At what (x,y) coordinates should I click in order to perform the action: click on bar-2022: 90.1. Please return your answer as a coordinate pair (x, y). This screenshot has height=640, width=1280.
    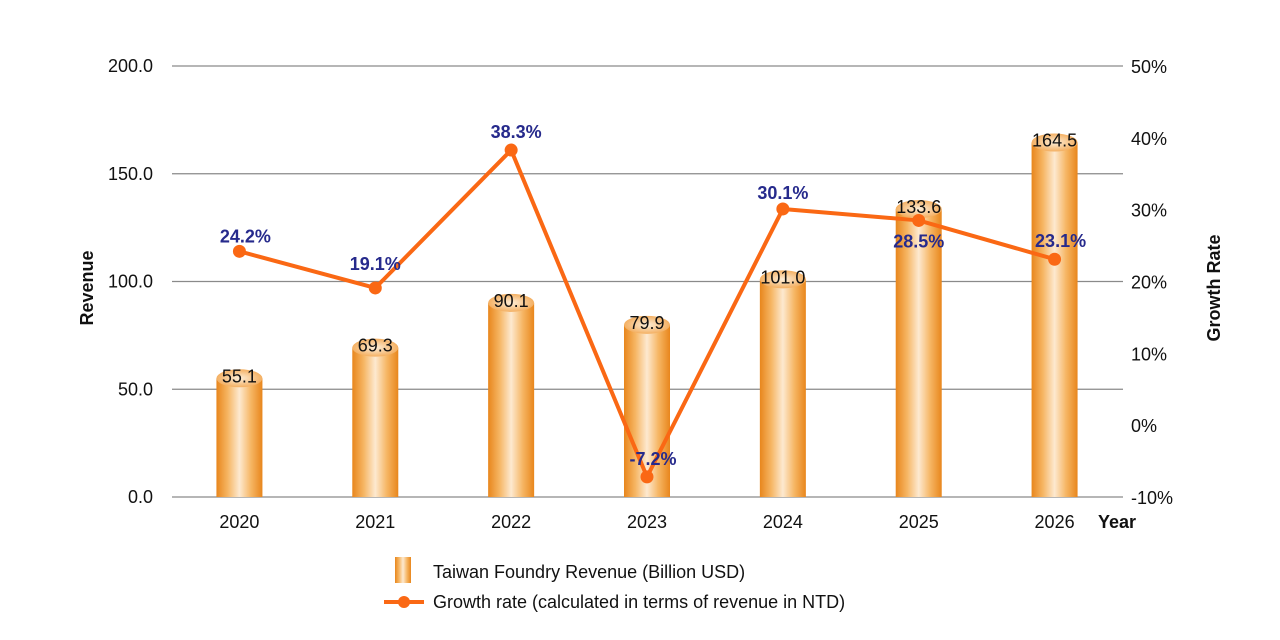
    Looking at the image, I should click on (511, 394).